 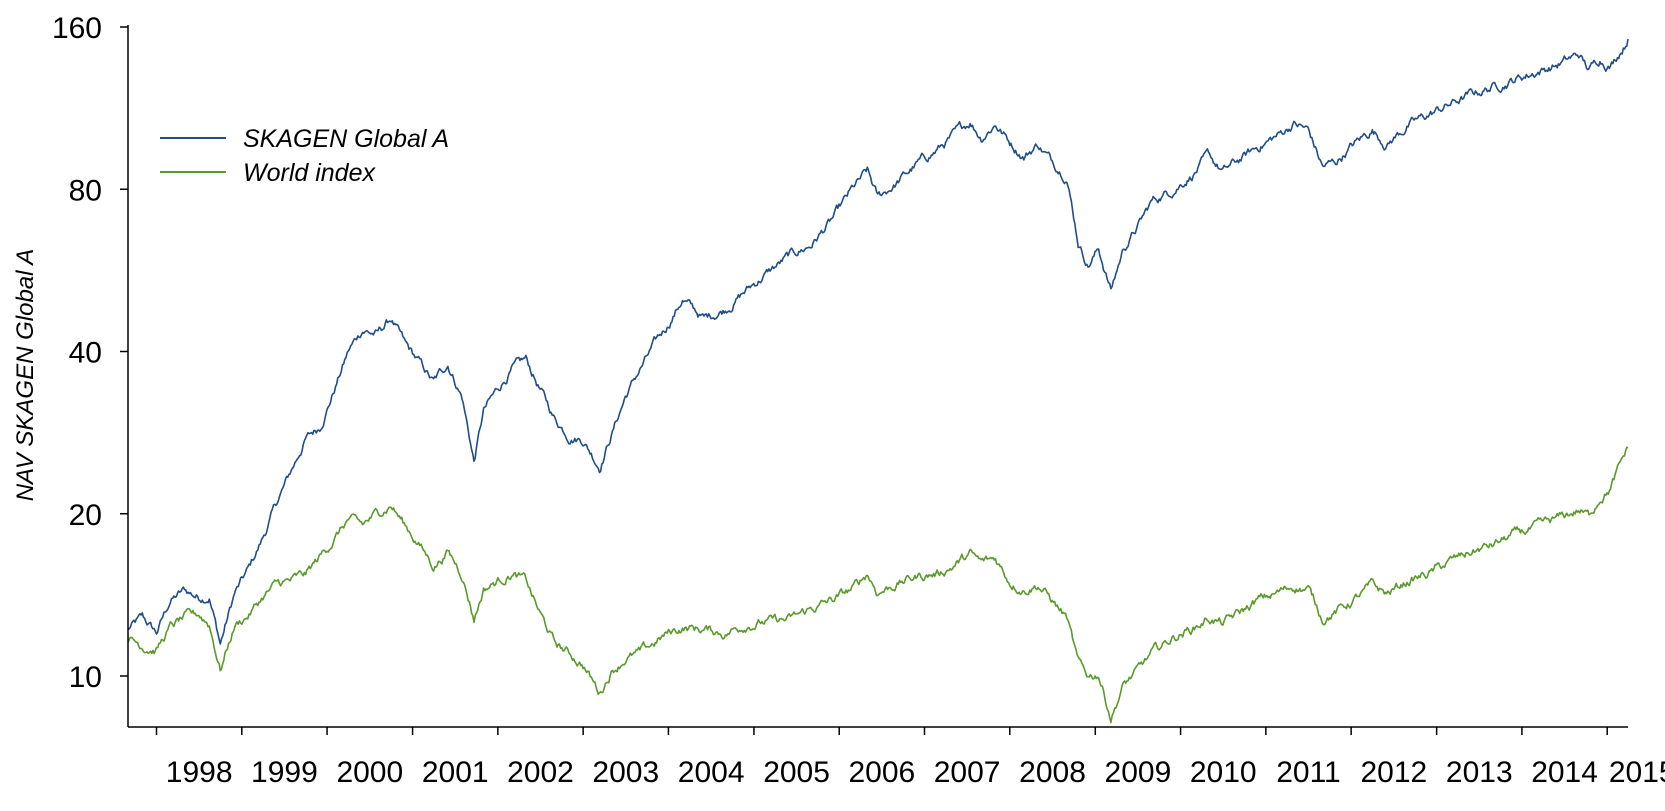 I want to click on y-tick-label: 160, so click(x=77, y=28).